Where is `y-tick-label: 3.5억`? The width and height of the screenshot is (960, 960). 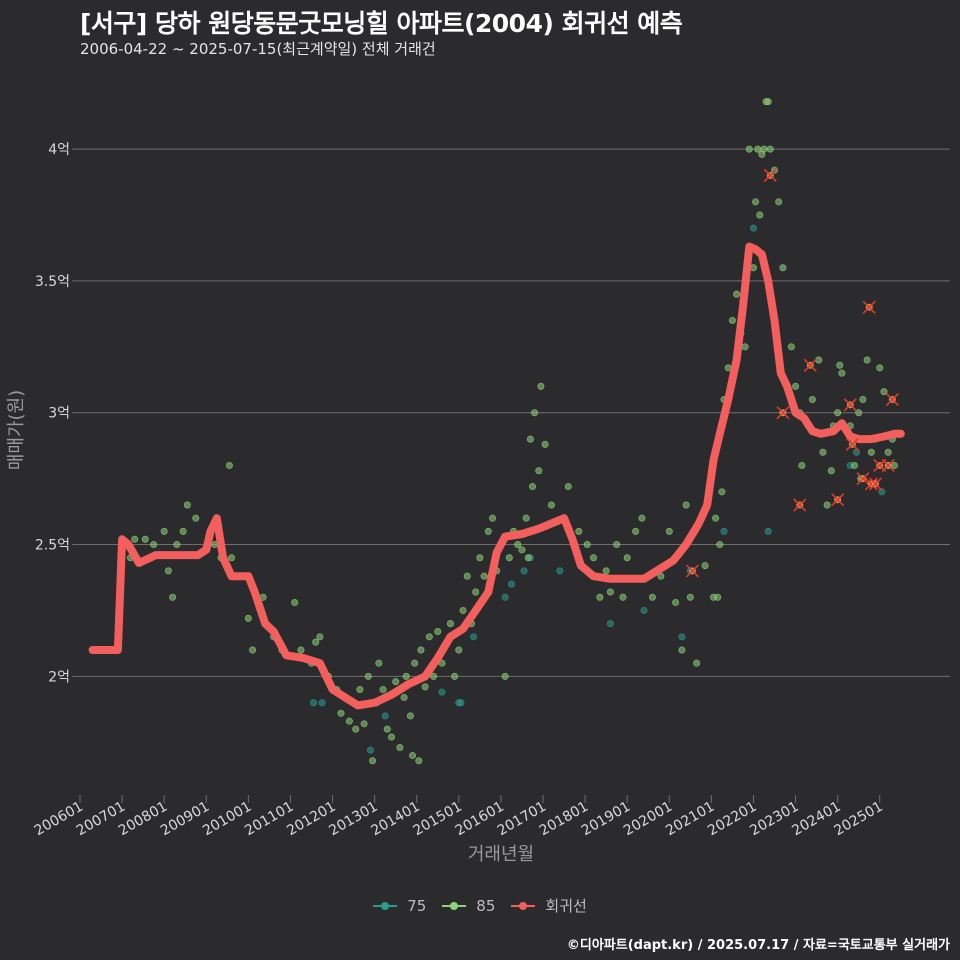 y-tick-label: 3.5억 is located at coordinates (52, 282).